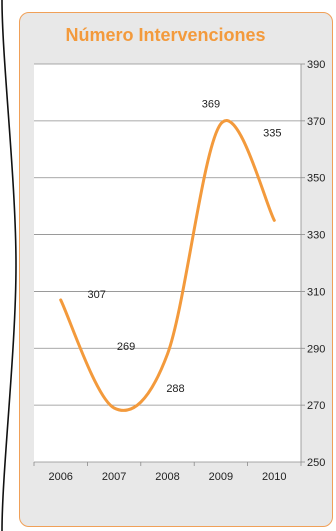 The image size is (336, 531). Describe the element at coordinates (9, 265) in the screenshot. I see `left-bracket-decoration` at that location.